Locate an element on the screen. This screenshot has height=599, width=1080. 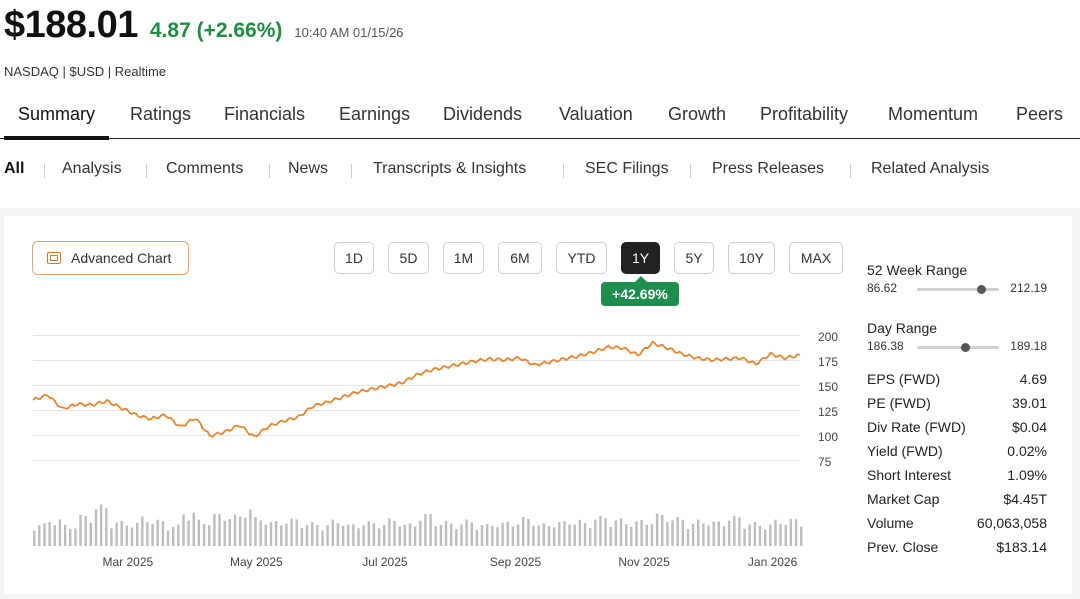
filter-comments: Comments is located at coordinates (205, 168).